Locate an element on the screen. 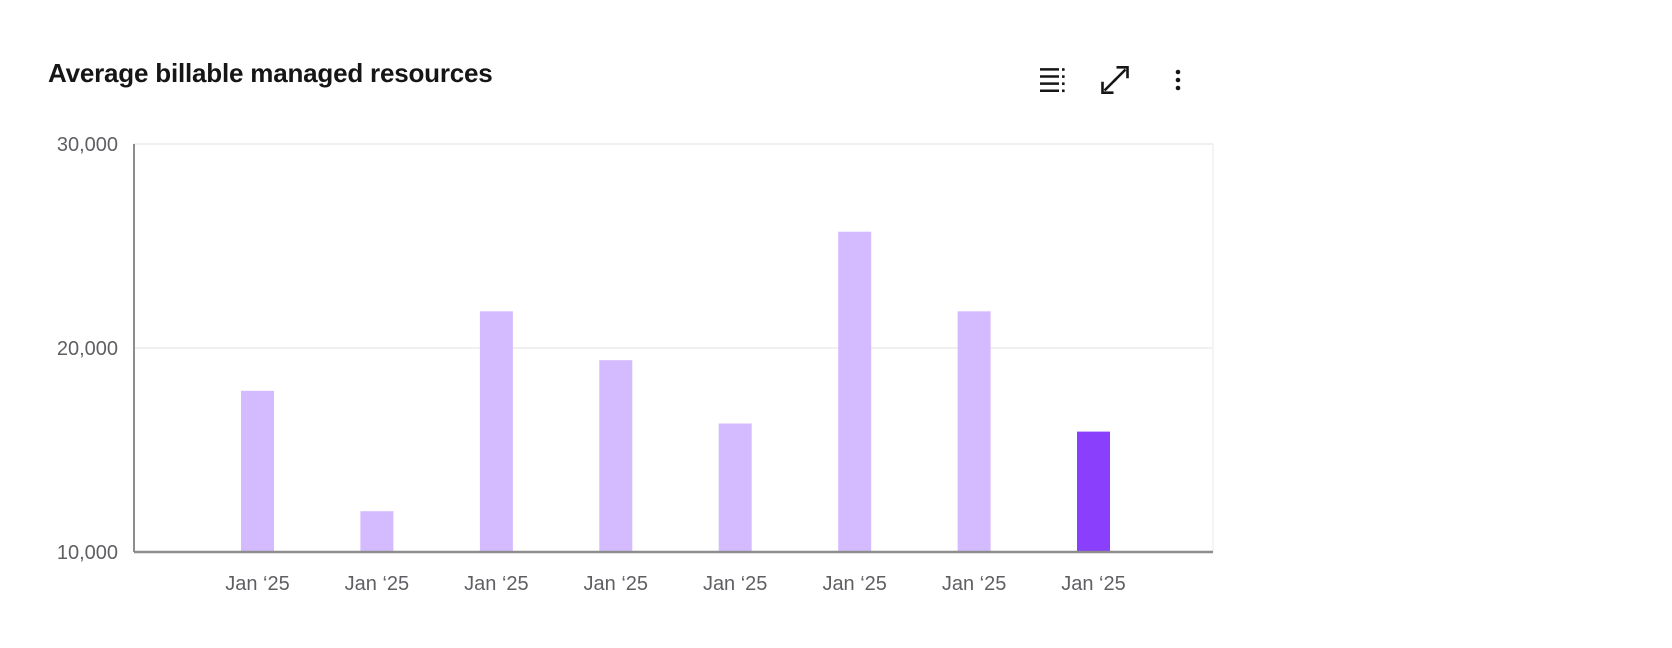 The height and width of the screenshot is (648, 1672). overflow-menu-icon is located at coordinates (1178, 80).